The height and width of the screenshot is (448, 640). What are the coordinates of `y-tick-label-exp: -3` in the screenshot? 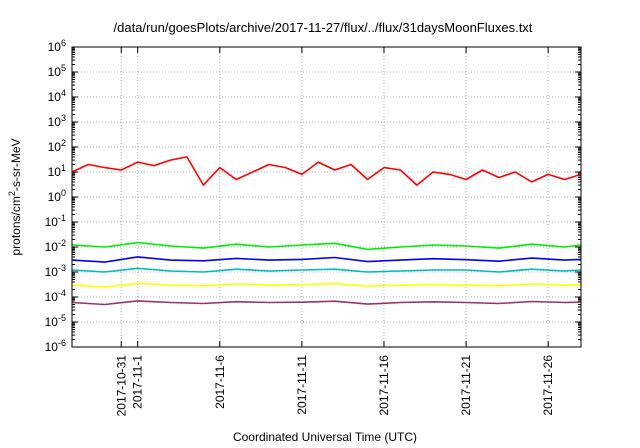 It's located at (62, 268).